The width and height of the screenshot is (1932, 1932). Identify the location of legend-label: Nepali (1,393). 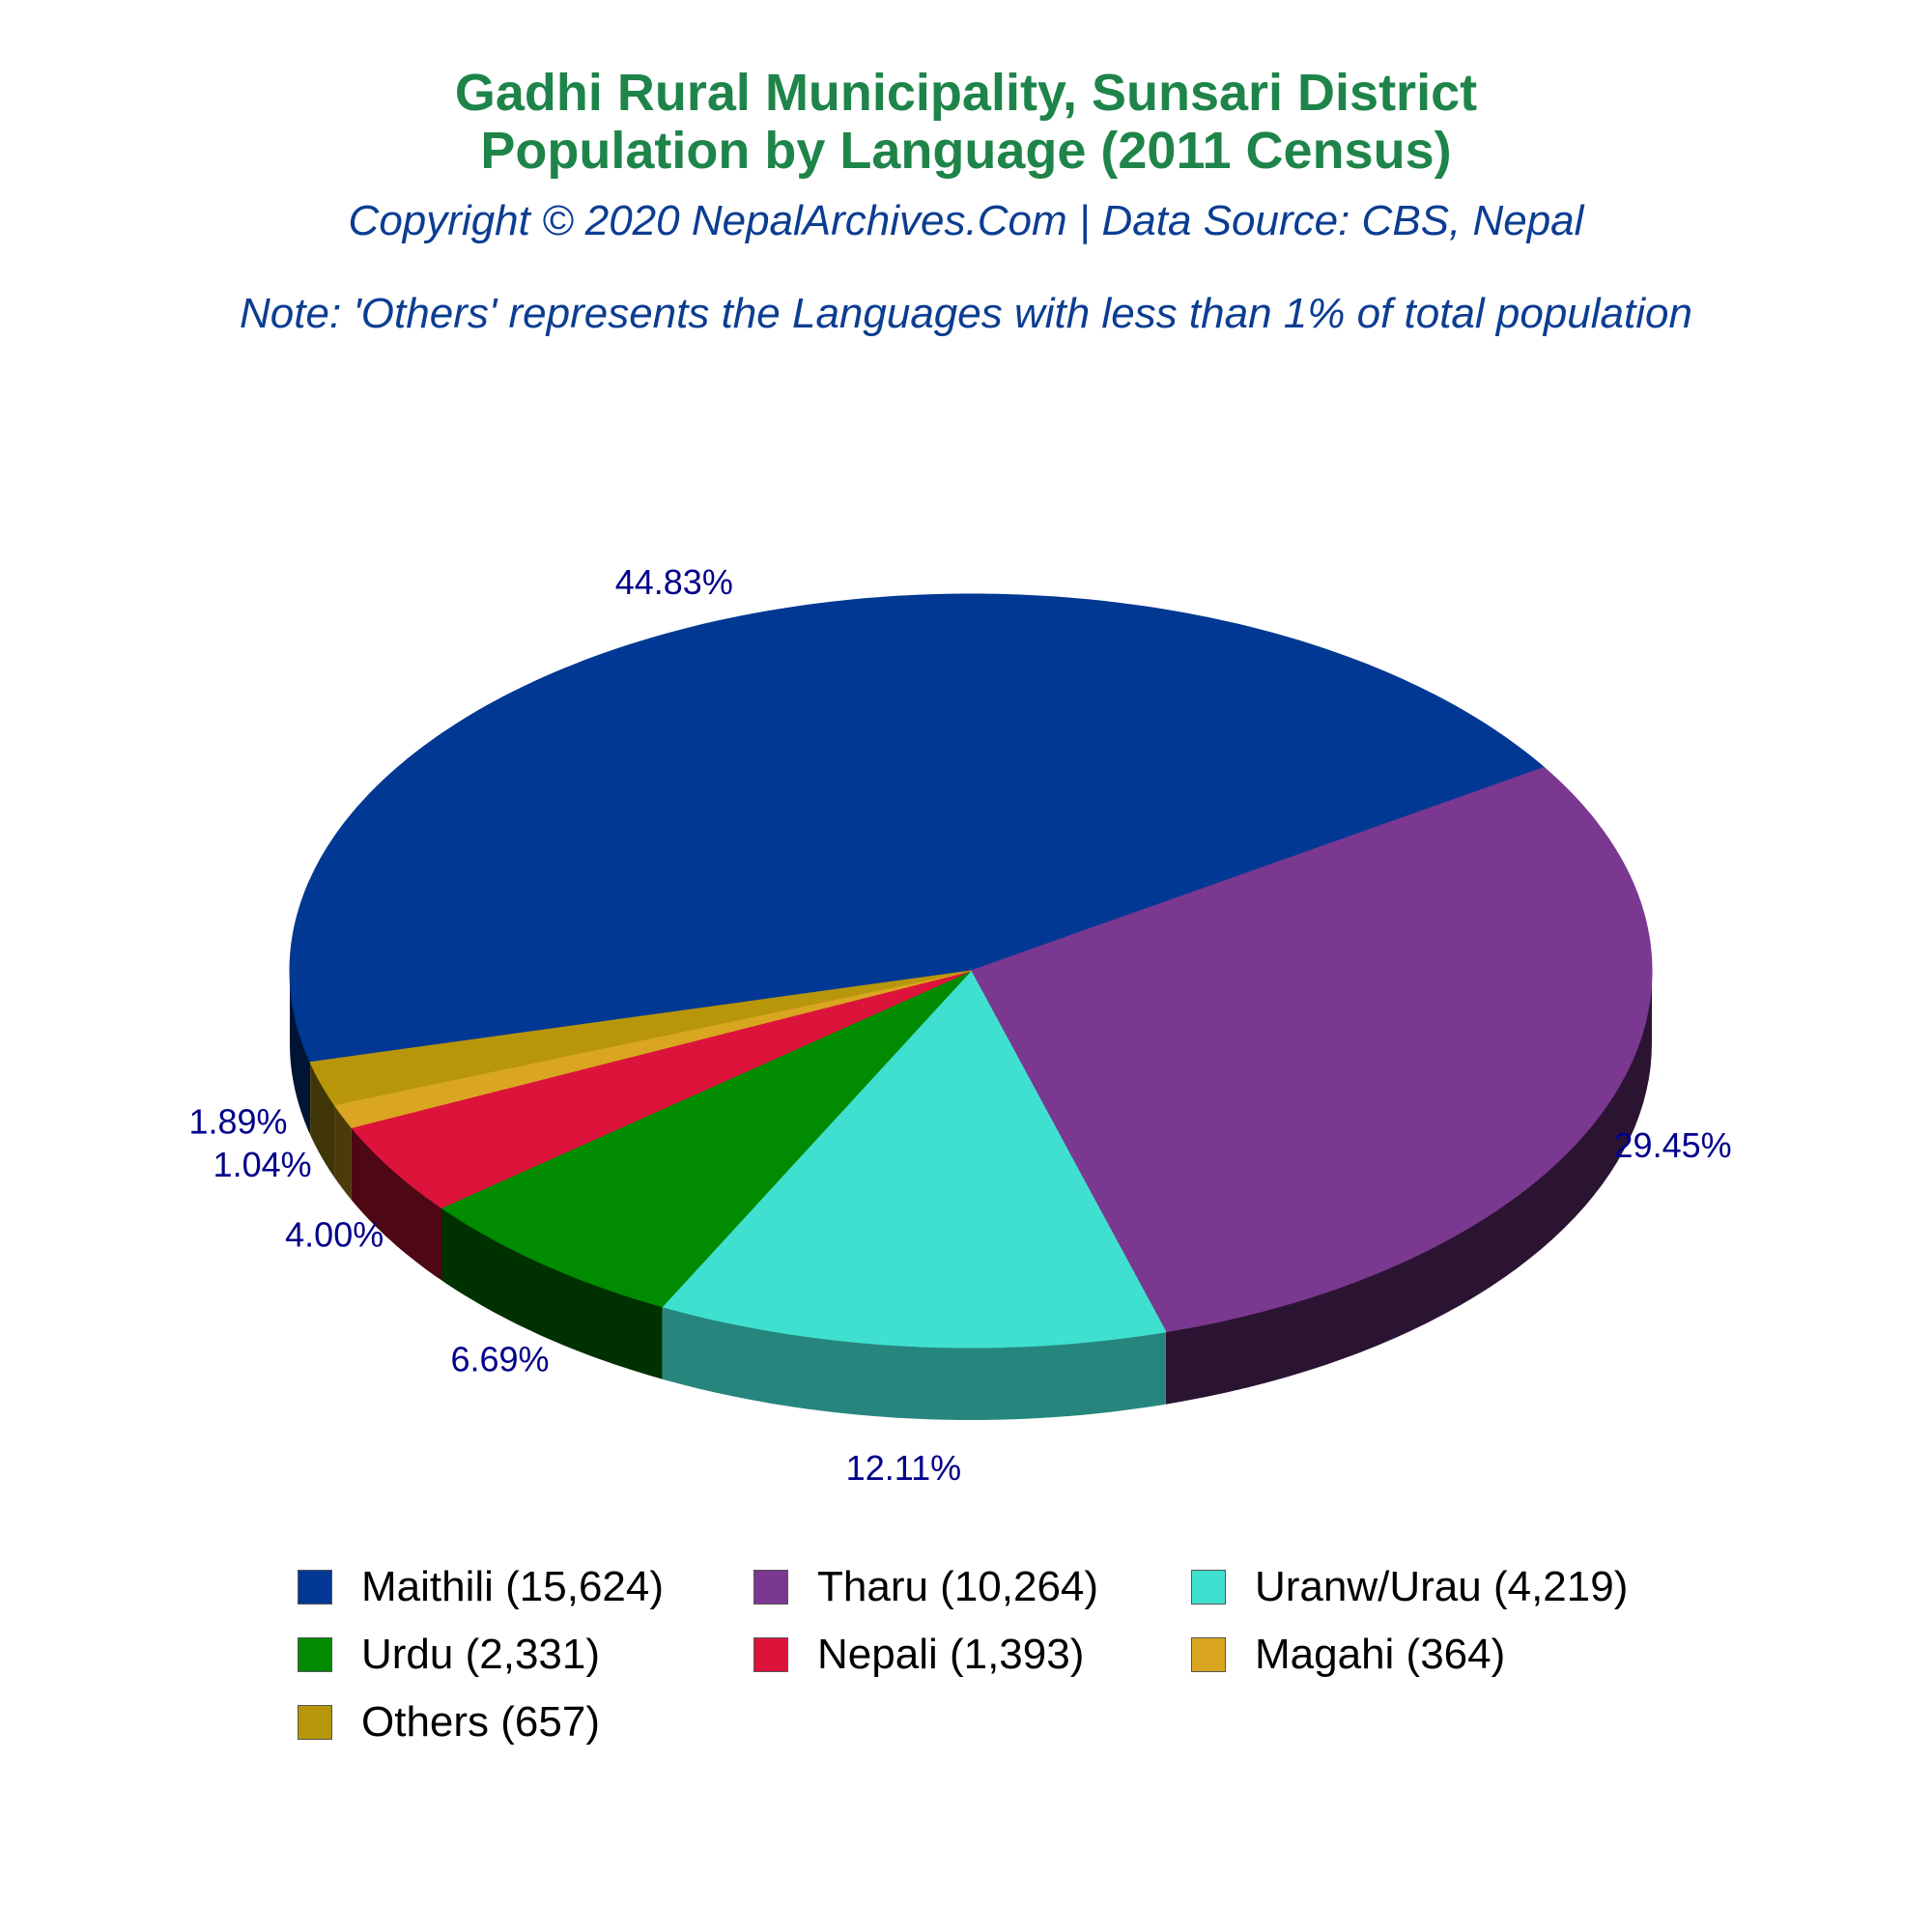
(951, 1654).